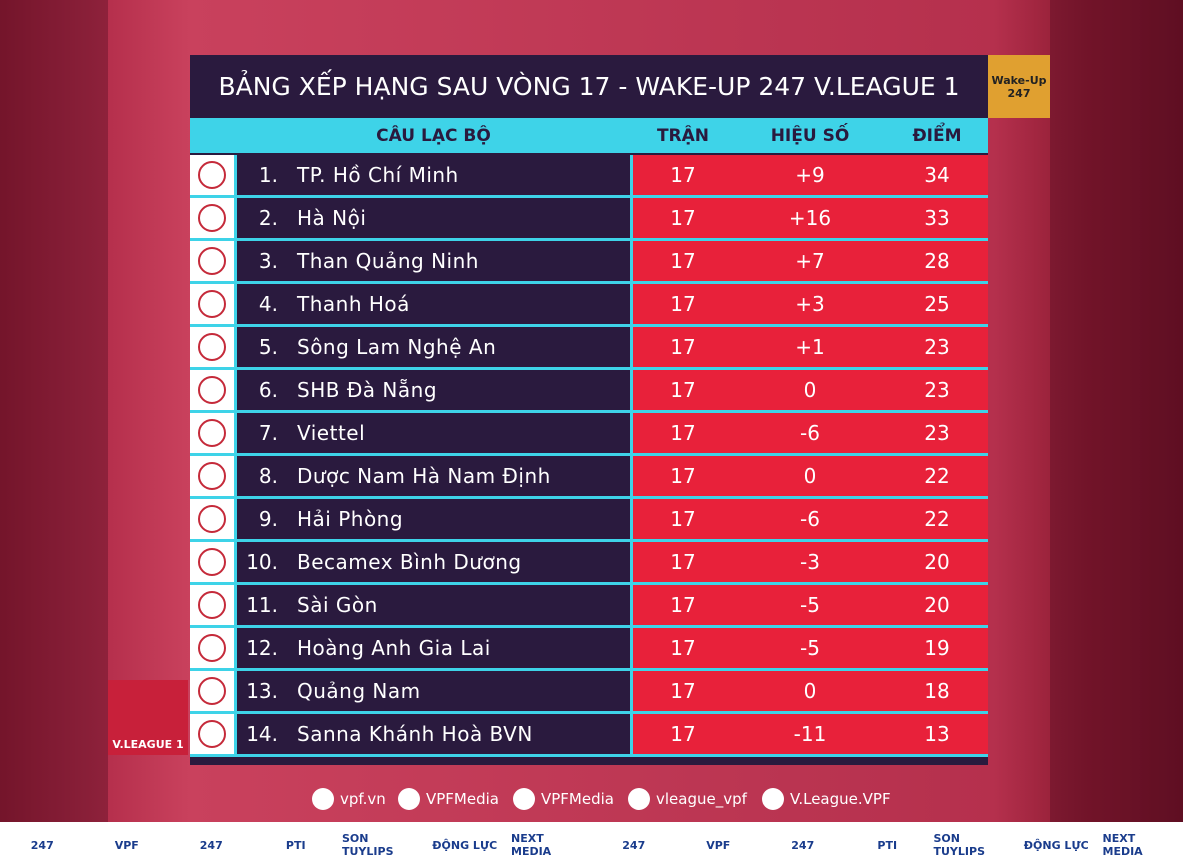 The image size is (1183, 868). What do you see at coordinates (378, 175) in the screenshot?
I see `club-name: TP. Hồ Chí Minh` at bounding box center [378, 175].